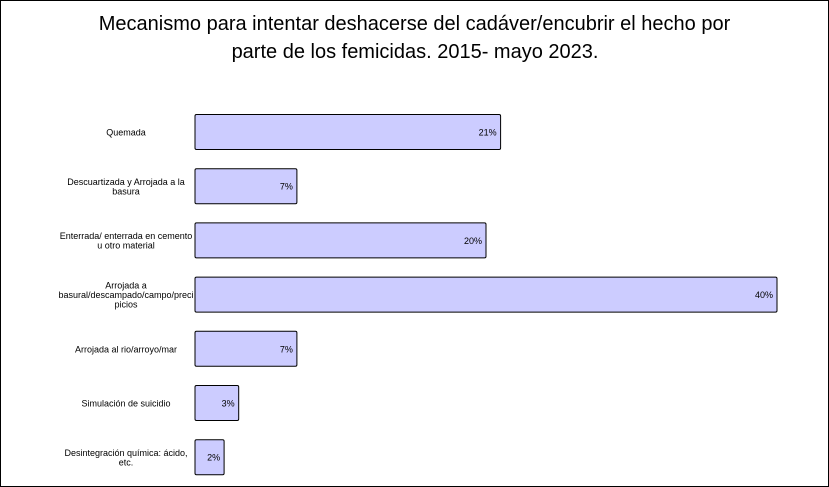 This screenshot has width=829, height=487. I want to click on bar-group: 2% Desintegración química: ácido, etc., so click(144, 457).